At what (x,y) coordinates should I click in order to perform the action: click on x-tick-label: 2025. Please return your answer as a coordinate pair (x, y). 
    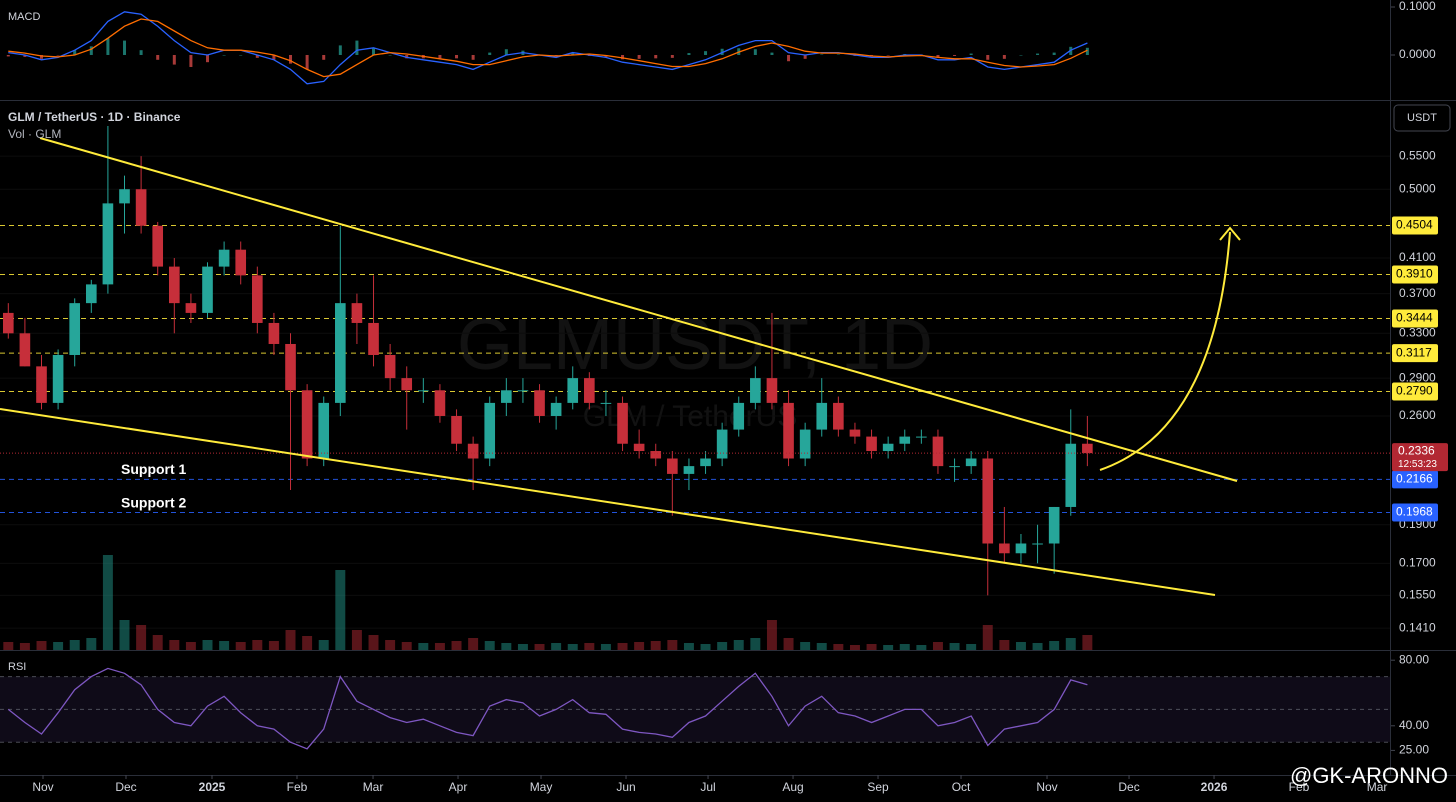
    Looking at the image, I should click on (212, 787).